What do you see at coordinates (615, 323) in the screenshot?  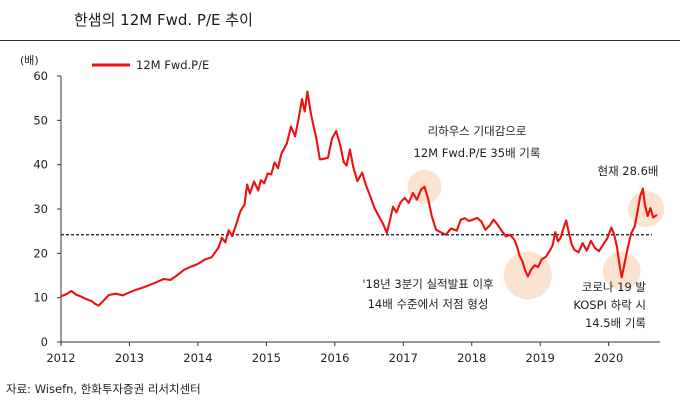 I see `annotation-text-low2020: 14.5배 기록` at bounding box center [615, 323].